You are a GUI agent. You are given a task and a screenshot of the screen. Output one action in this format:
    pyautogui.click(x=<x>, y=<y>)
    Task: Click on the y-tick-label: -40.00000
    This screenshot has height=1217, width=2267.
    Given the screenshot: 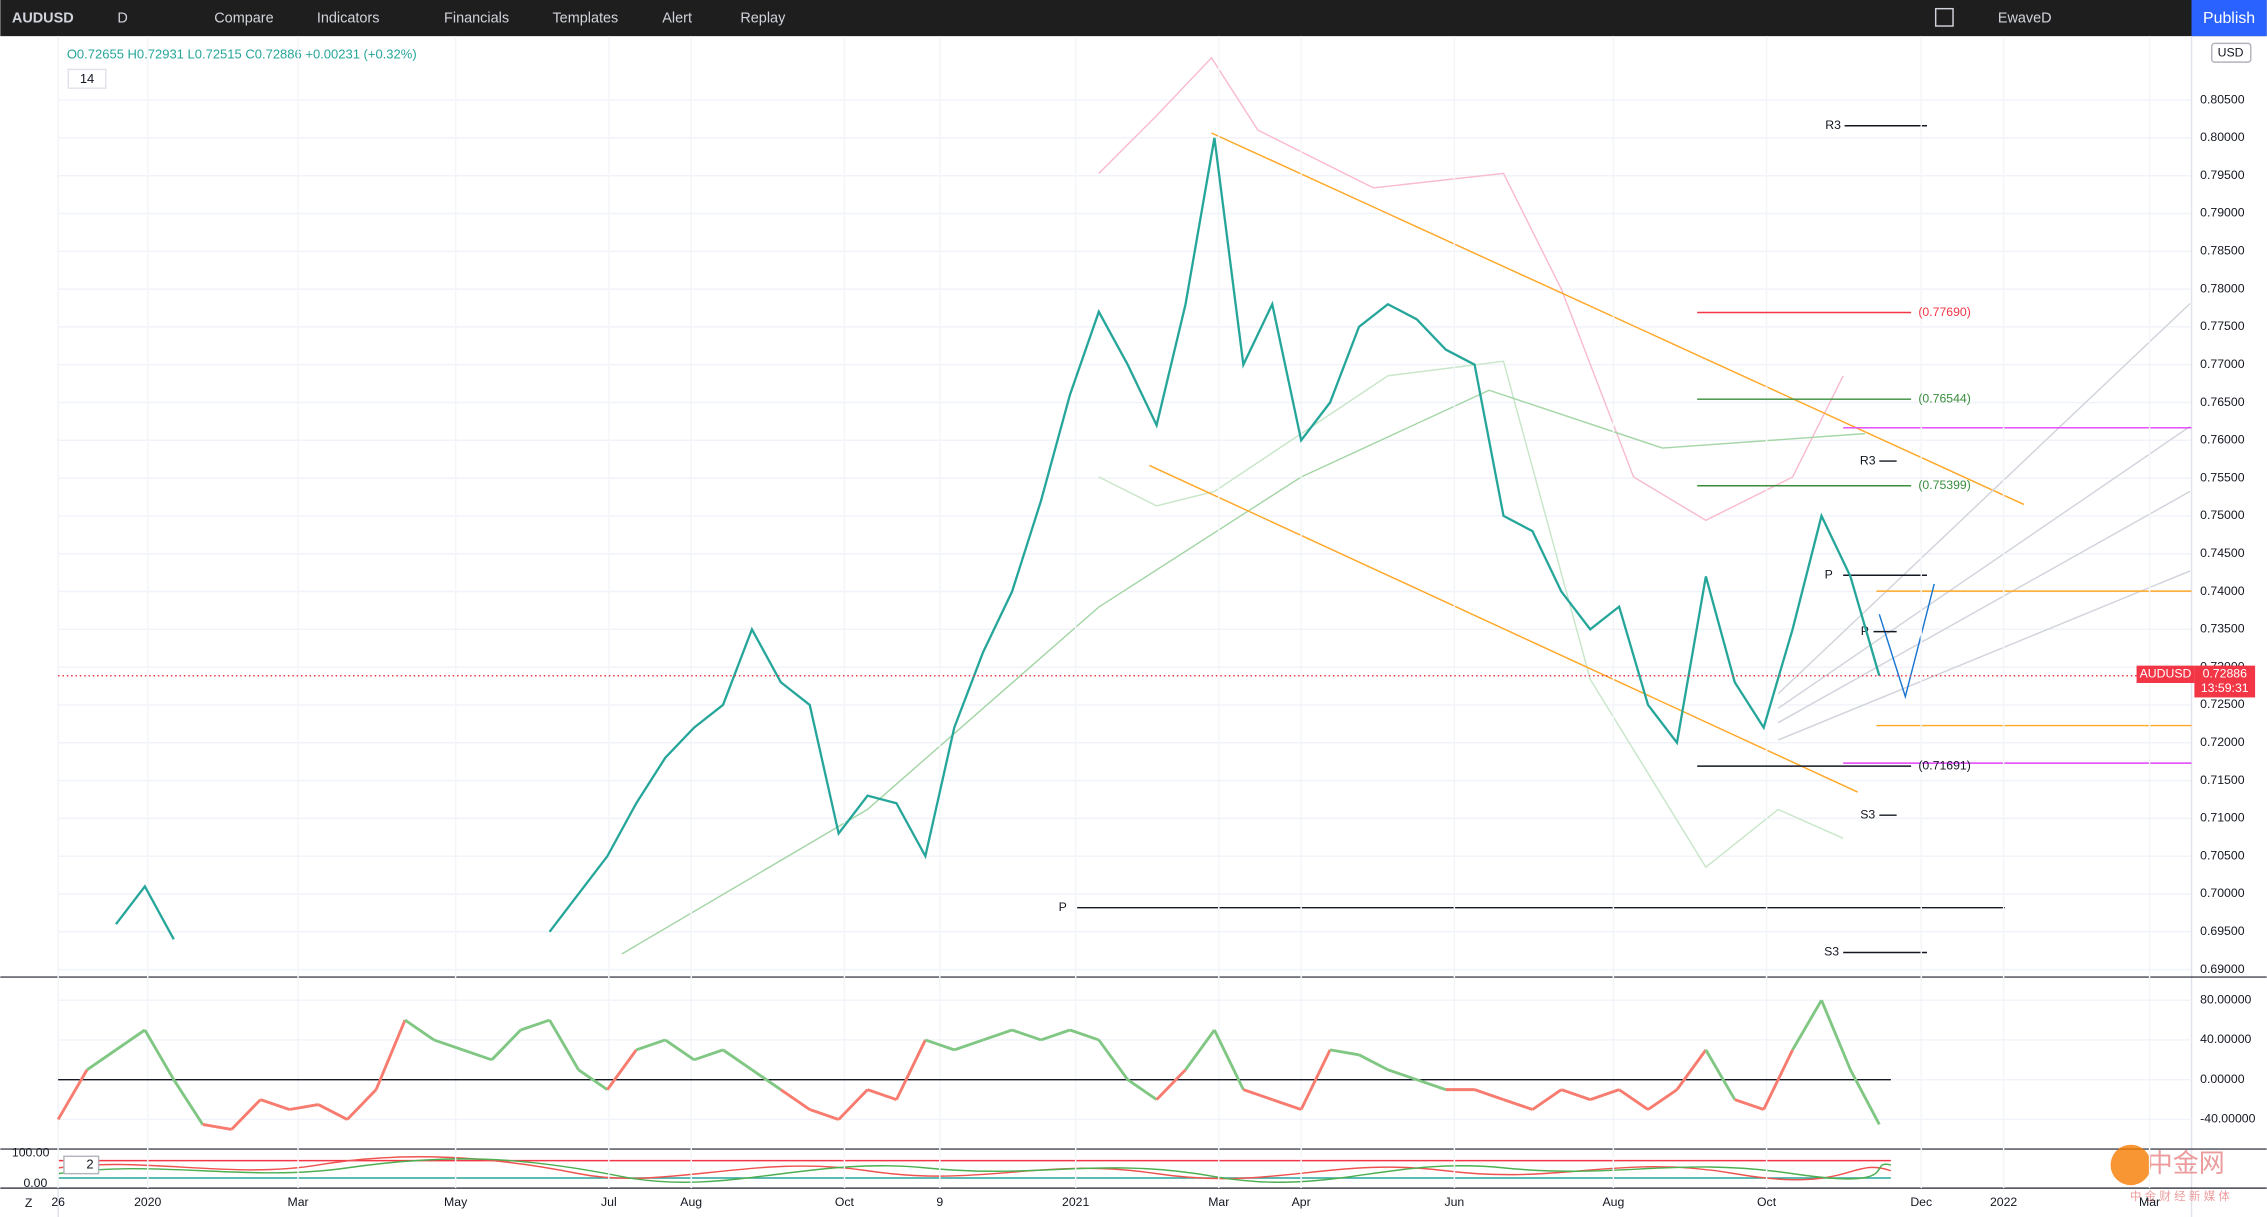 What is the action you would take?
    pyautogui.click(x=2227, y=1119)
    